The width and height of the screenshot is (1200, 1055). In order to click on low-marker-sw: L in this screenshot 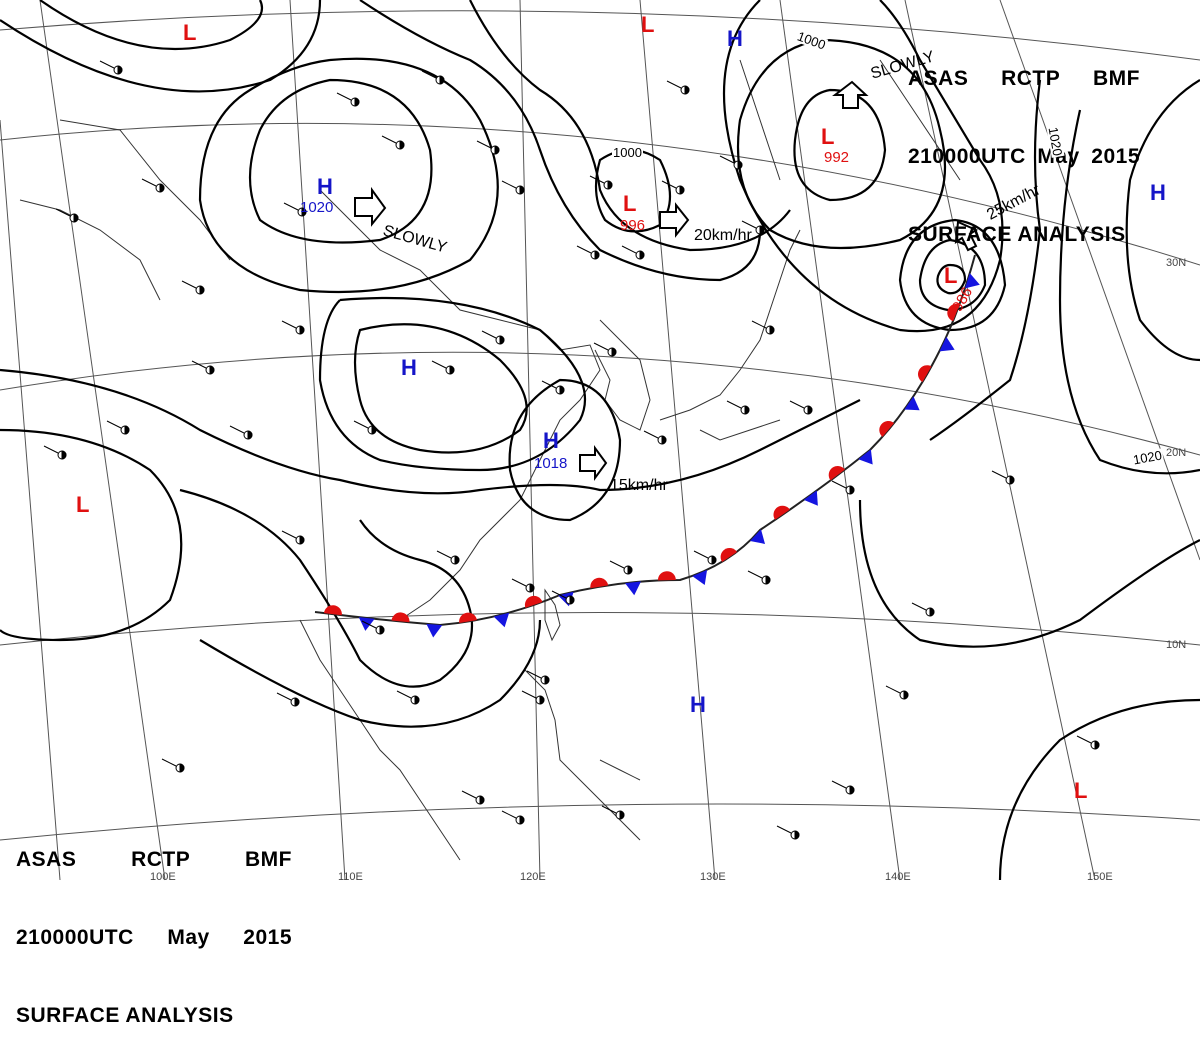, I will do `click(83, 504)`.